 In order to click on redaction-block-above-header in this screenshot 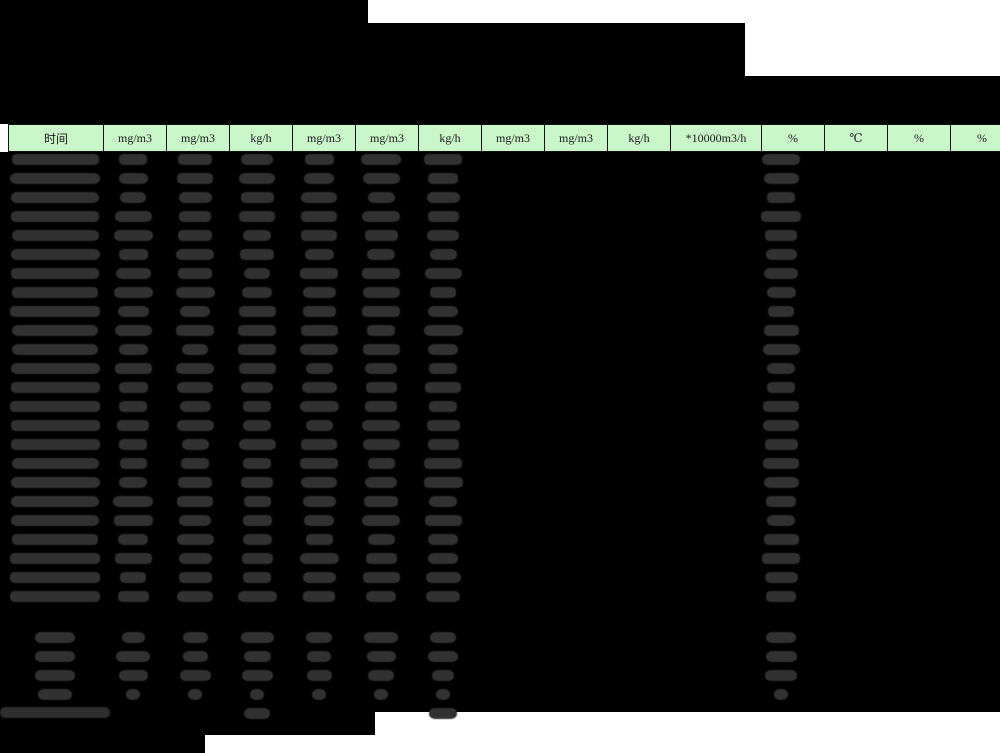, I will do `click(500, 100)`.